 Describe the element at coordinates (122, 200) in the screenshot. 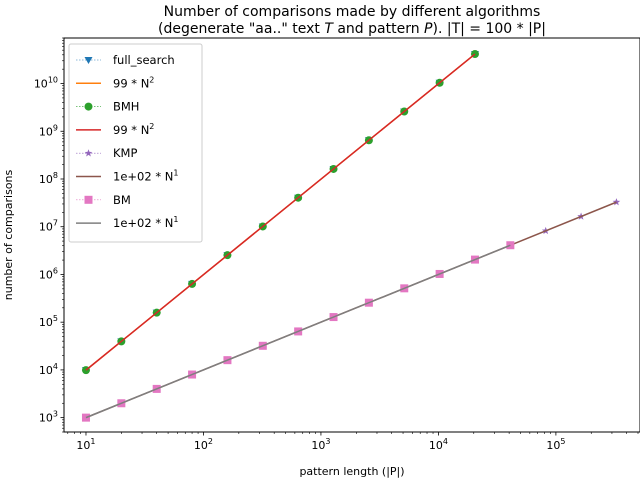

I see `legend-label: BM` at that location.